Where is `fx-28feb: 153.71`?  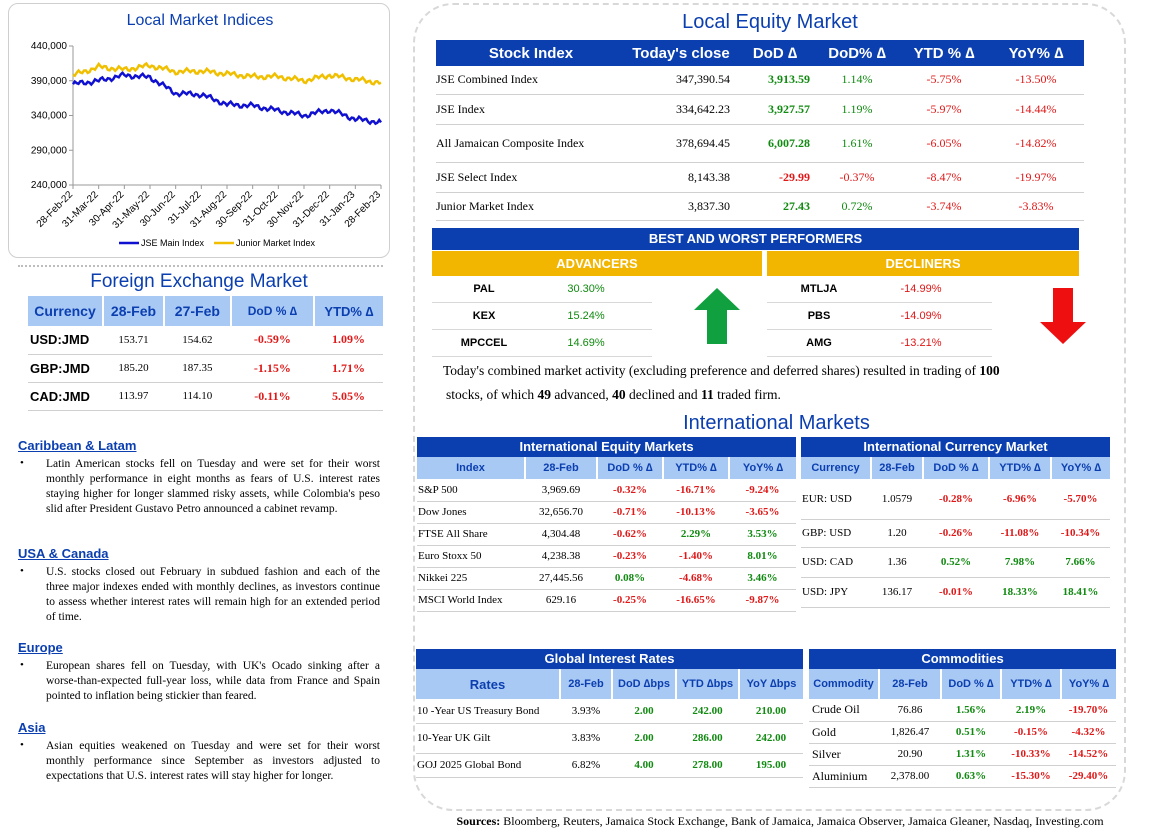 fx-28feb: 153.71 is located at coordinates (133, 339).